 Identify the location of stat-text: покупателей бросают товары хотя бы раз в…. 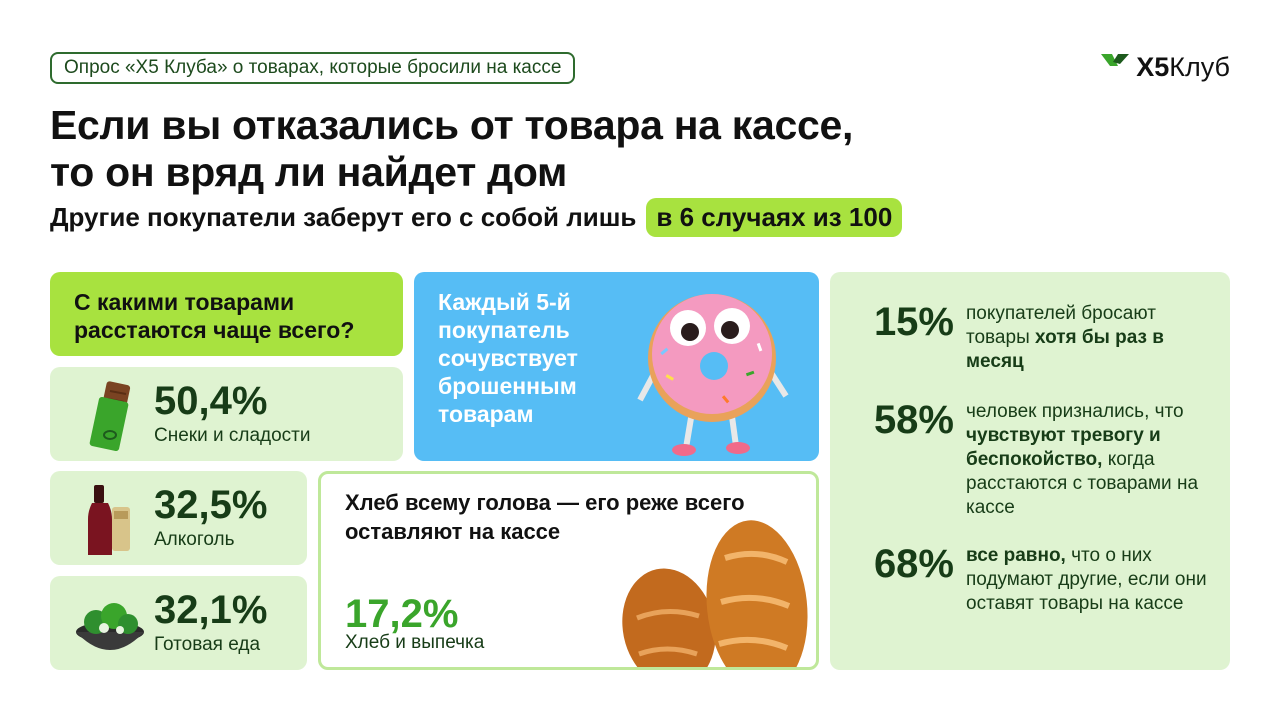
(1065, 337).